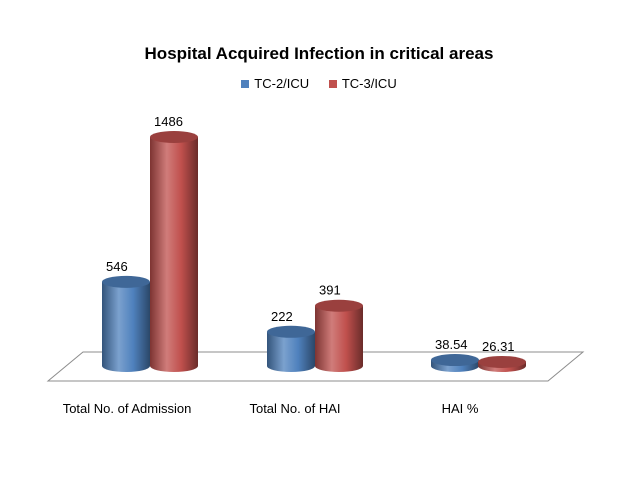 The image size is (638, 478). I want to click on data-label: 222, so click(282, 316).